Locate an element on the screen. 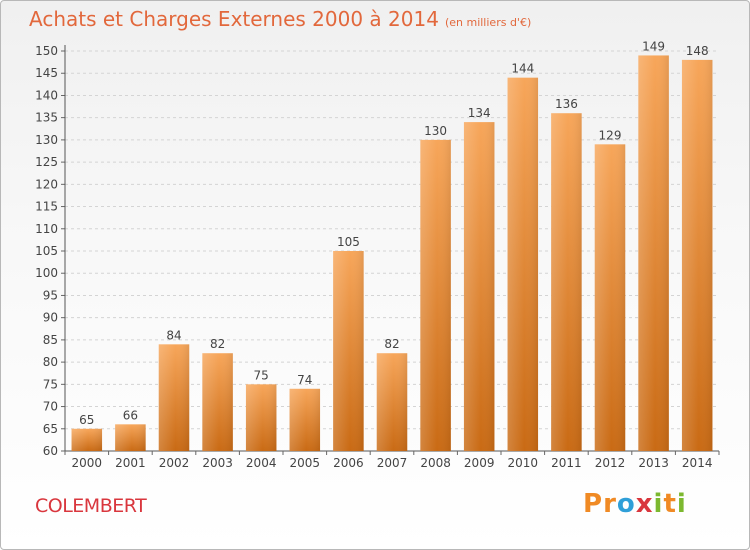  x-tick-label: 2009 is located at coordinates (479, 463).